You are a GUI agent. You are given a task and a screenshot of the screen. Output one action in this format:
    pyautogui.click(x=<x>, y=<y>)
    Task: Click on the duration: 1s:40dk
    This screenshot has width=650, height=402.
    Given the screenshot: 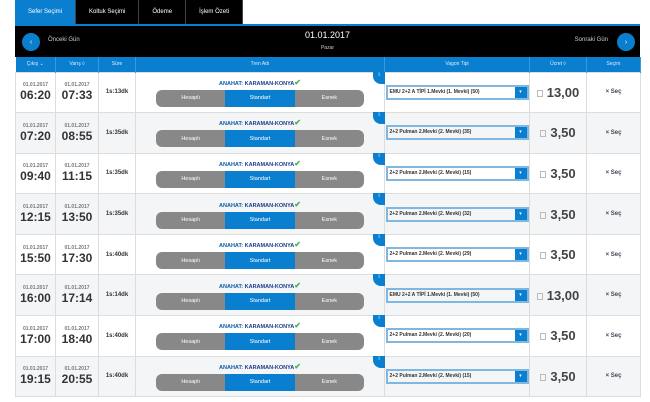 What is the action you would take?
    pyautogui.click(x=117, y=376)
    